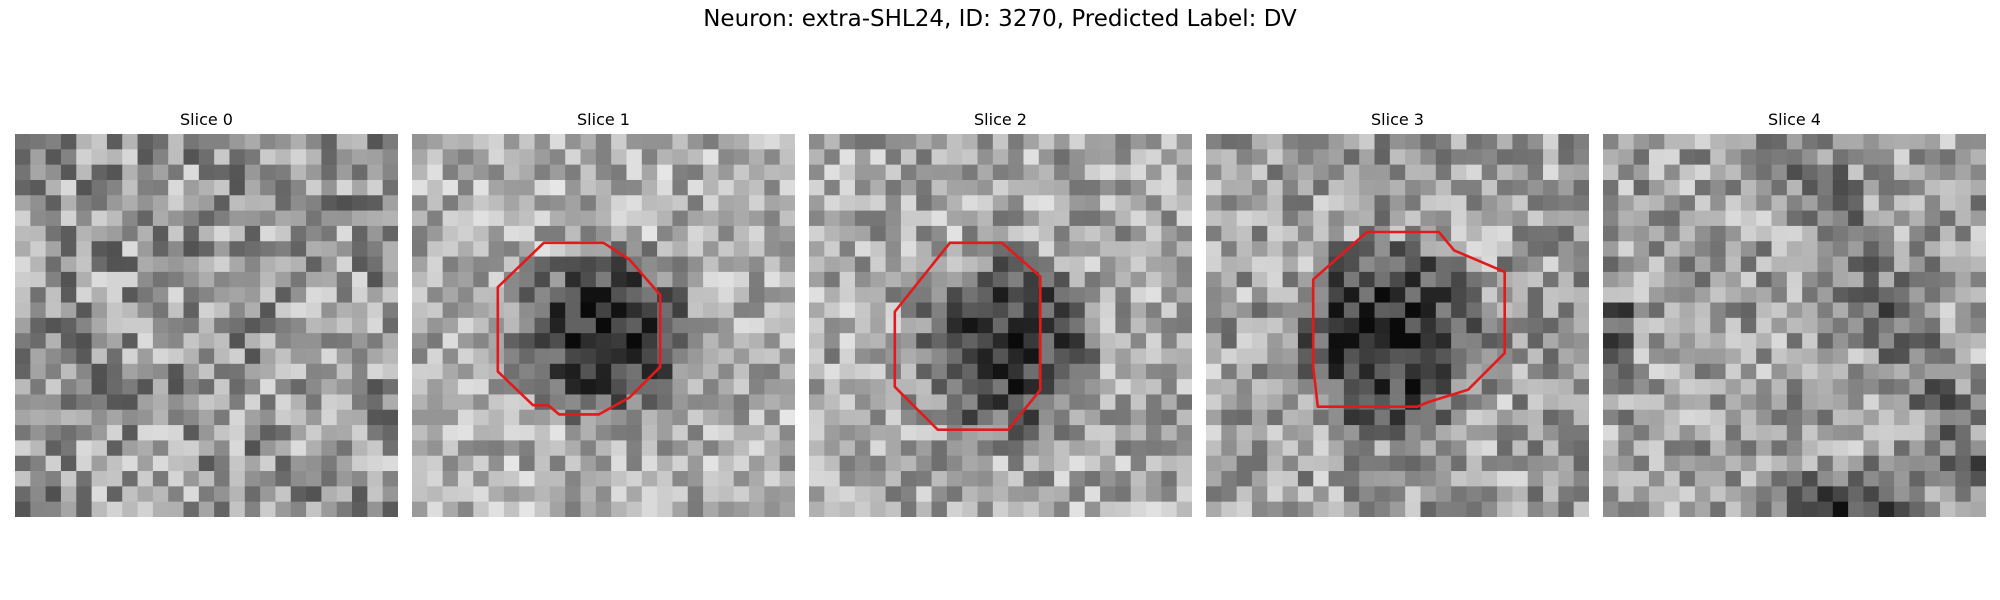  I want to click on slice-title: Slice 2, so click(1000, 119).